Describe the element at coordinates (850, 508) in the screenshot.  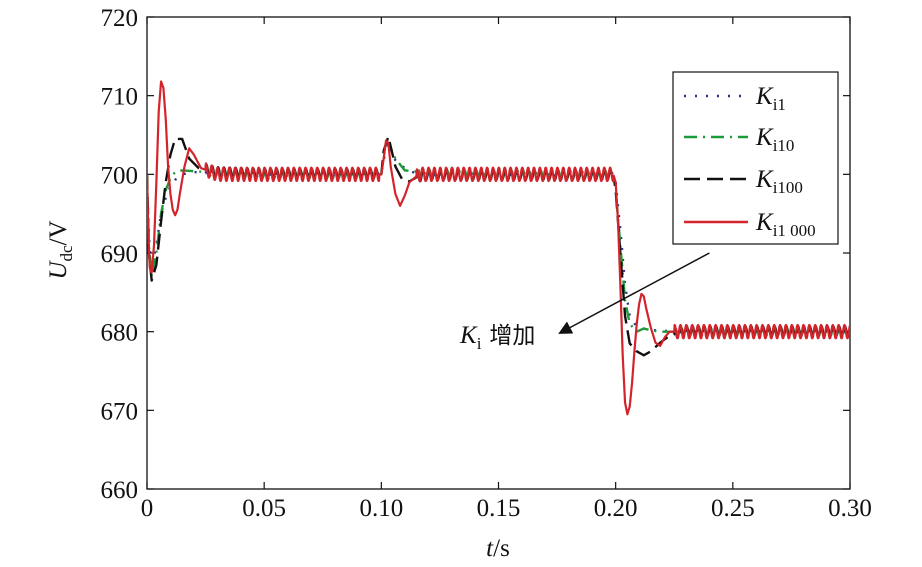
I see `x-tick-label: 0.30` at that location.